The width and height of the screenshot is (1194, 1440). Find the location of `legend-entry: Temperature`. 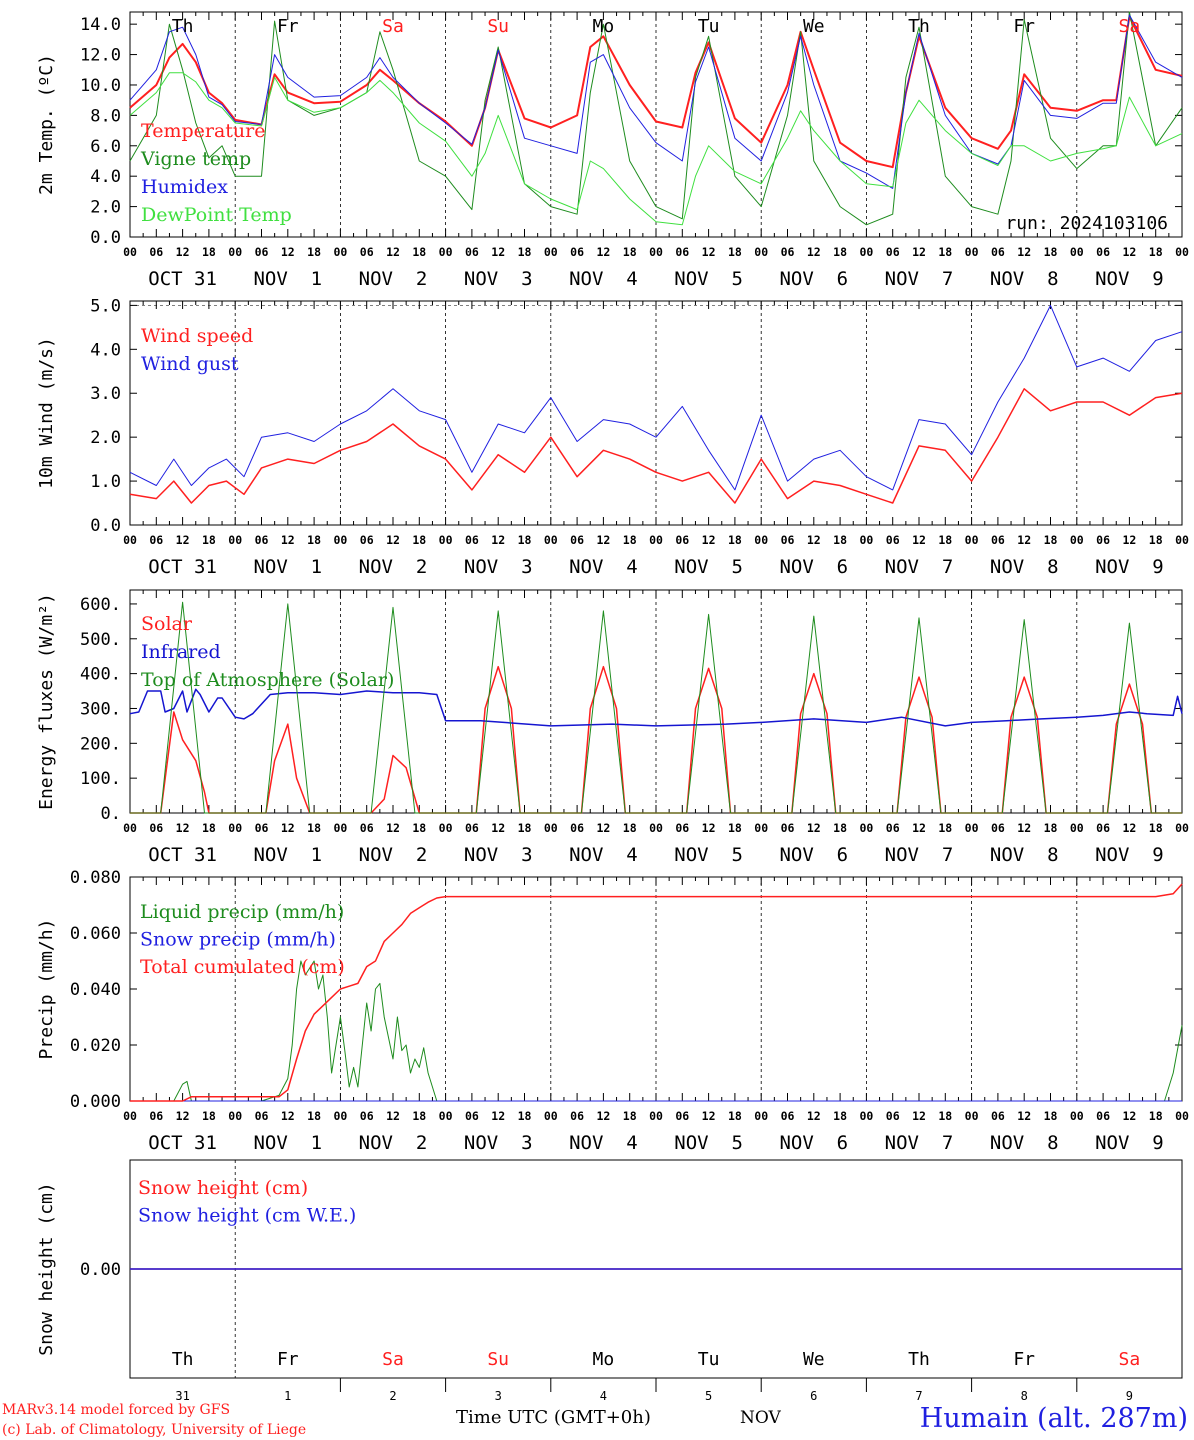

legend-entry: Temperature is located at coordinates (203, 131).